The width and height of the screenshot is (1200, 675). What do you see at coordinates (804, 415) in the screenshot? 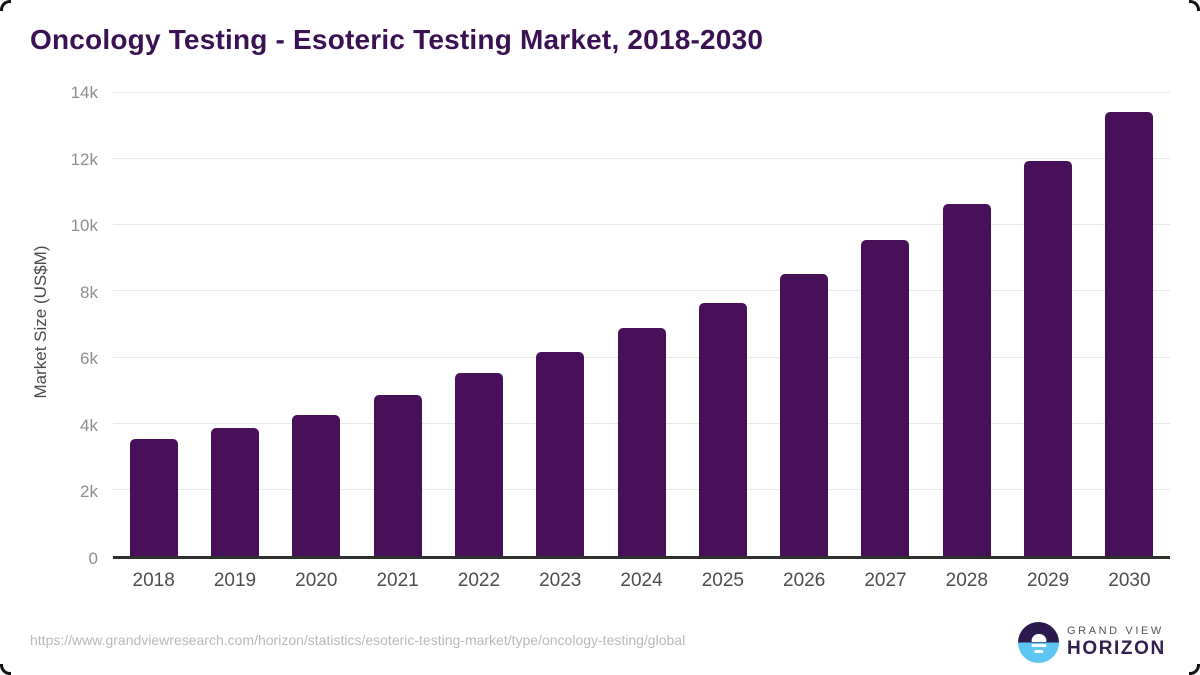
I see `bar-2026` at bounding box center [804, 415].